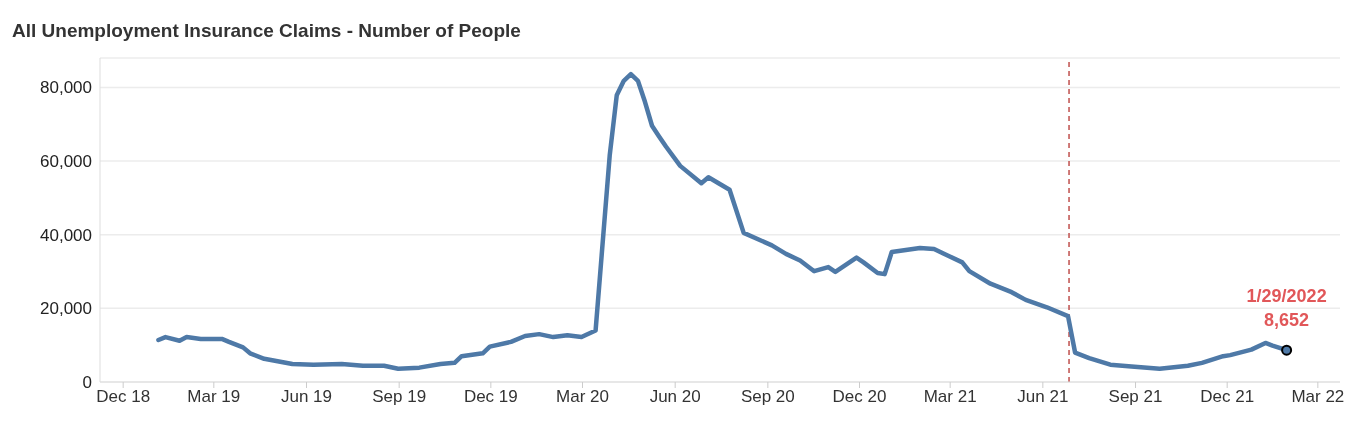  I want to click on x-tick-label: Mar 20, so click(582, 397).